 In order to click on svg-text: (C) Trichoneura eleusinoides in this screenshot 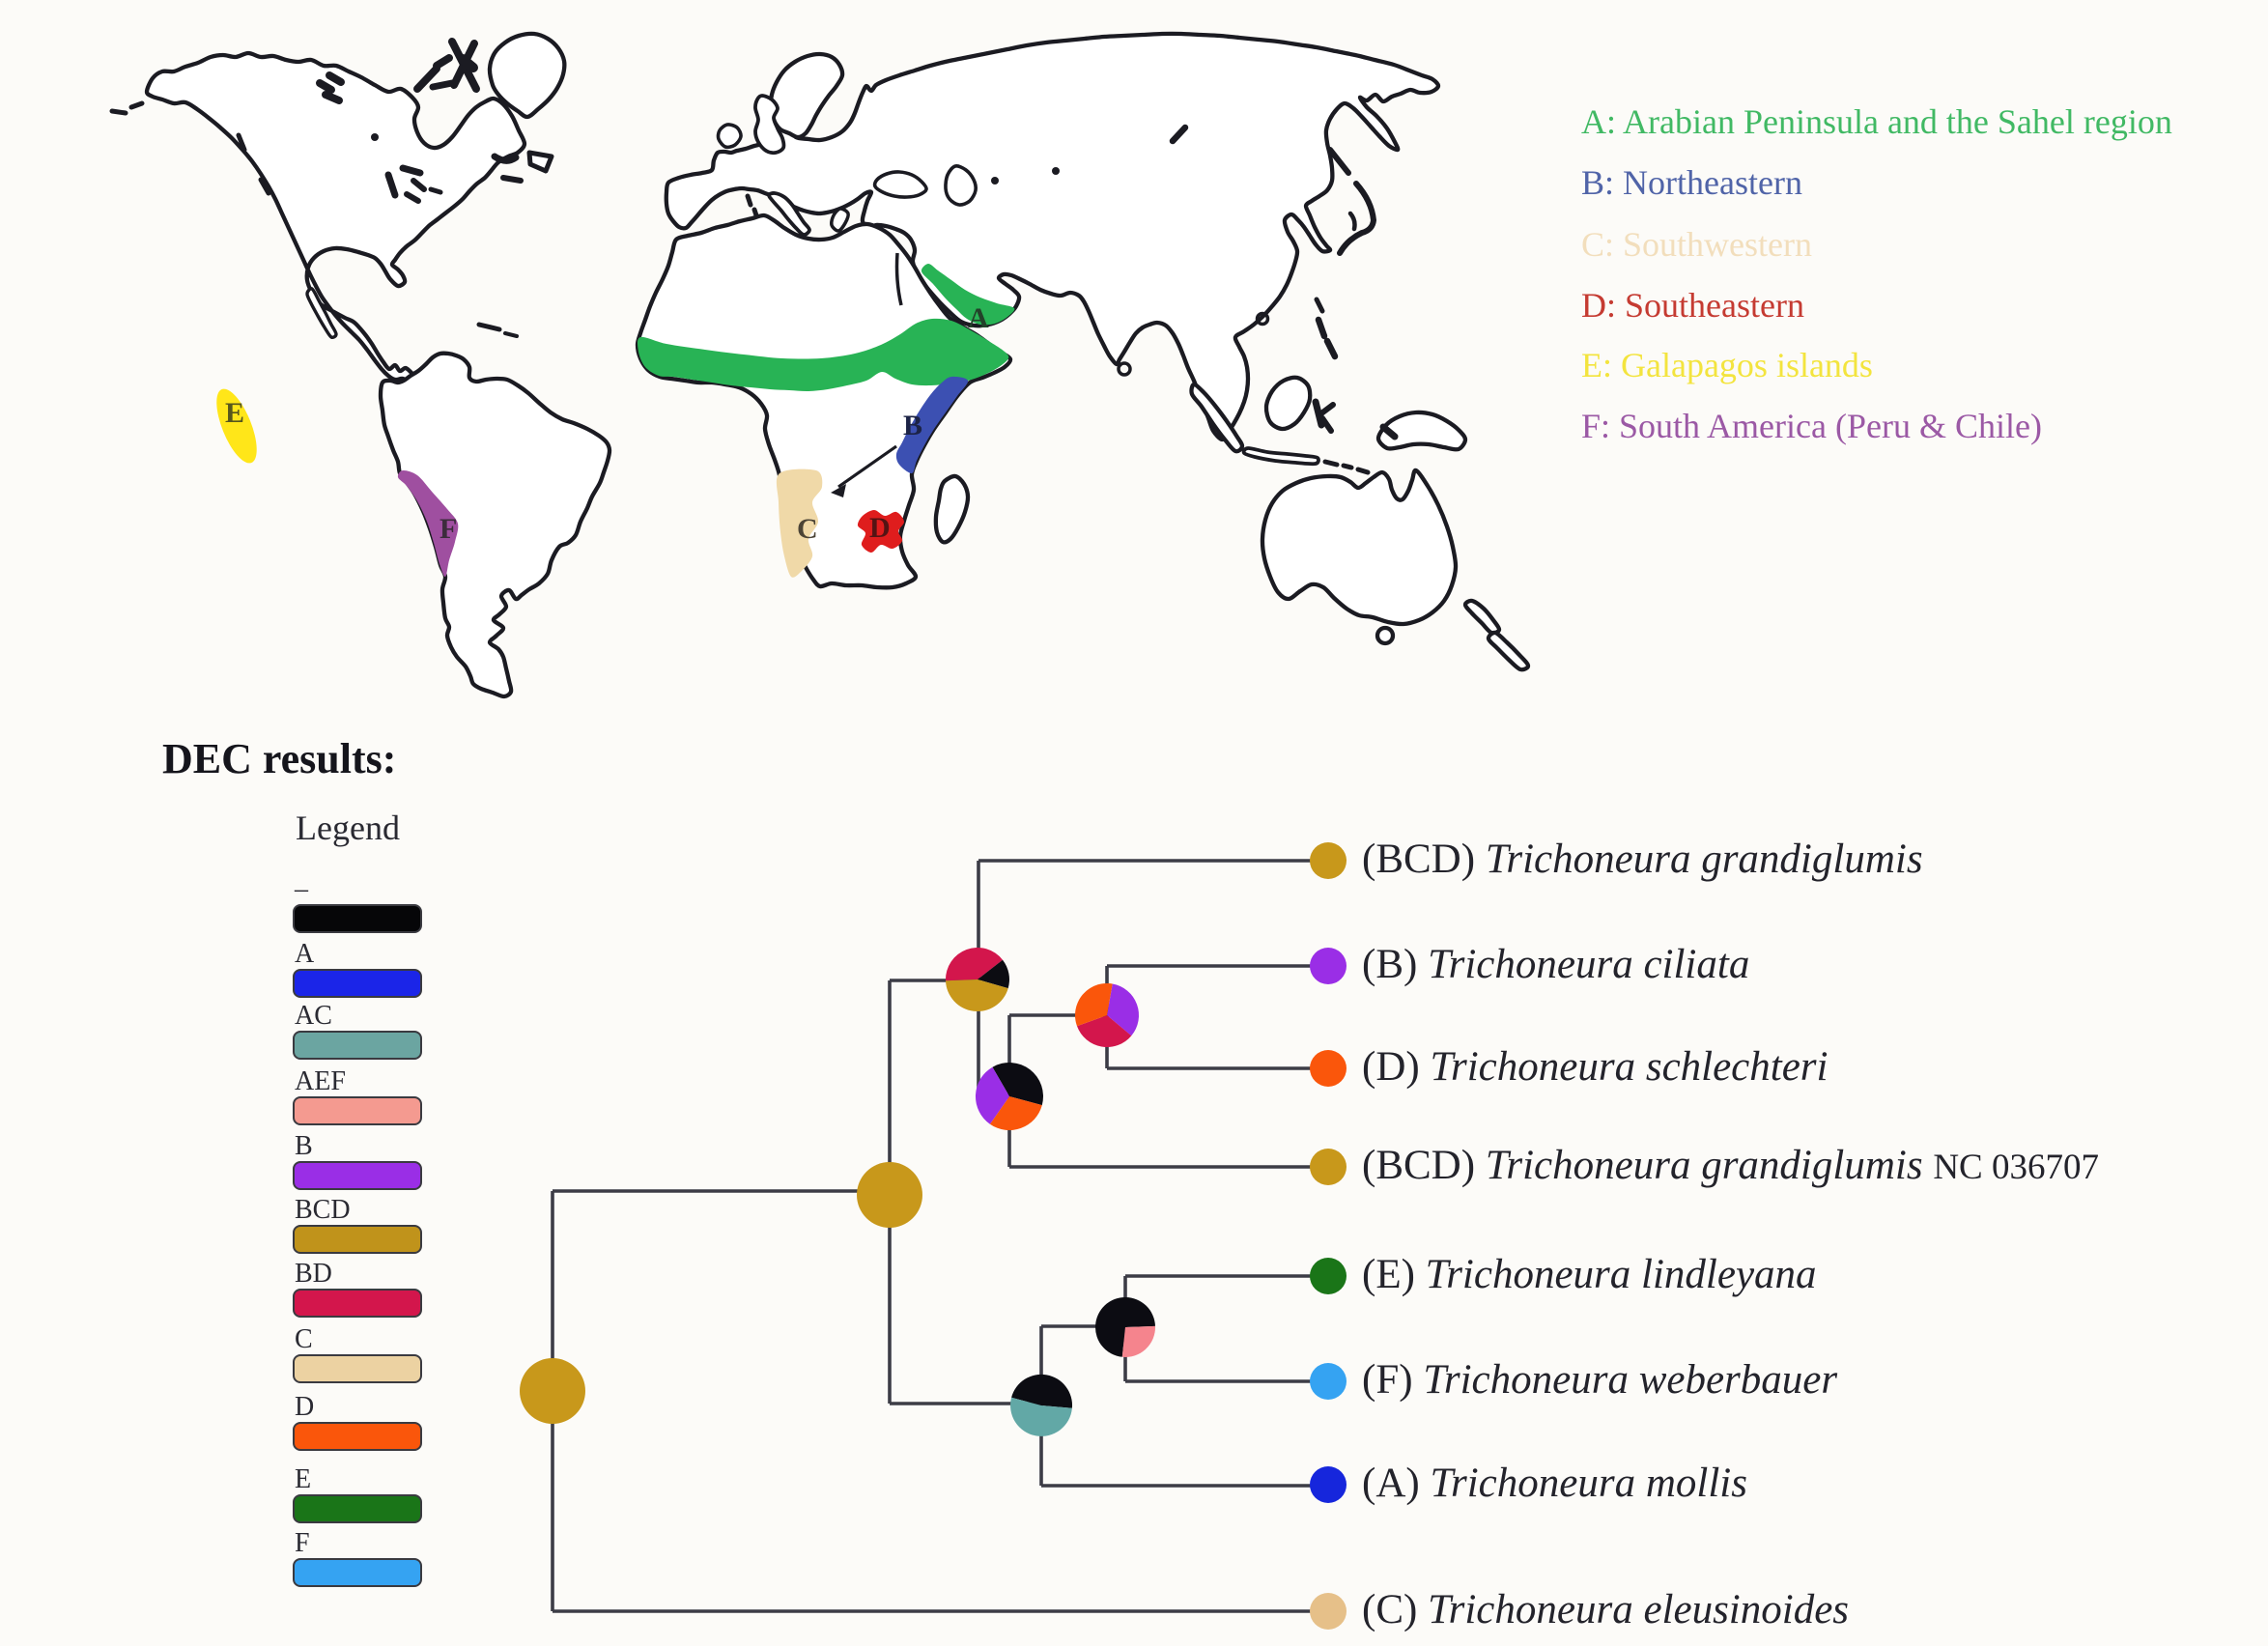, I will do `click(1605, 1610)`.